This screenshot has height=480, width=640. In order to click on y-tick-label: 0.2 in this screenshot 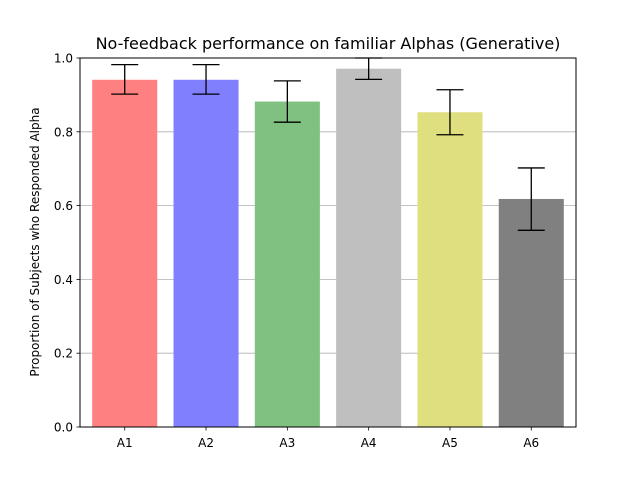, I will do `click(63, 354)`.